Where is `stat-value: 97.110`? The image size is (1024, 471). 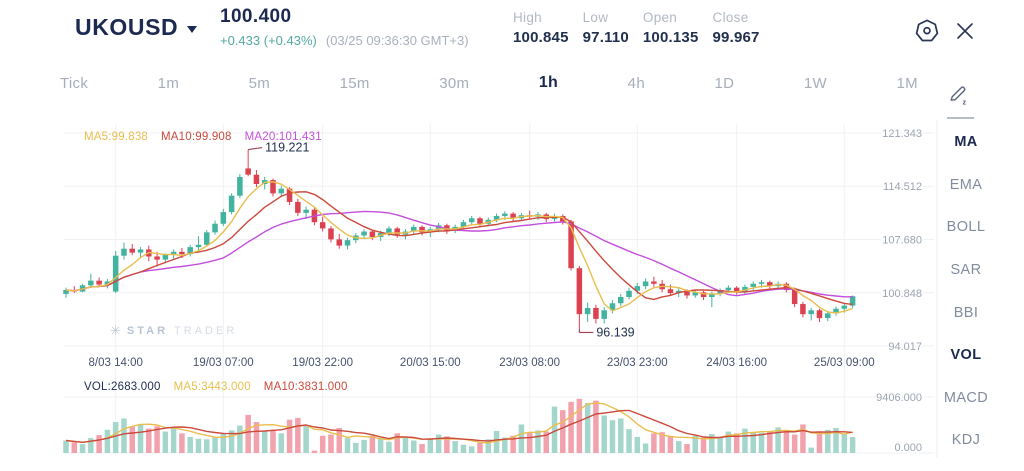 stat-value: 97.110 is located at coordinates (605, 37).